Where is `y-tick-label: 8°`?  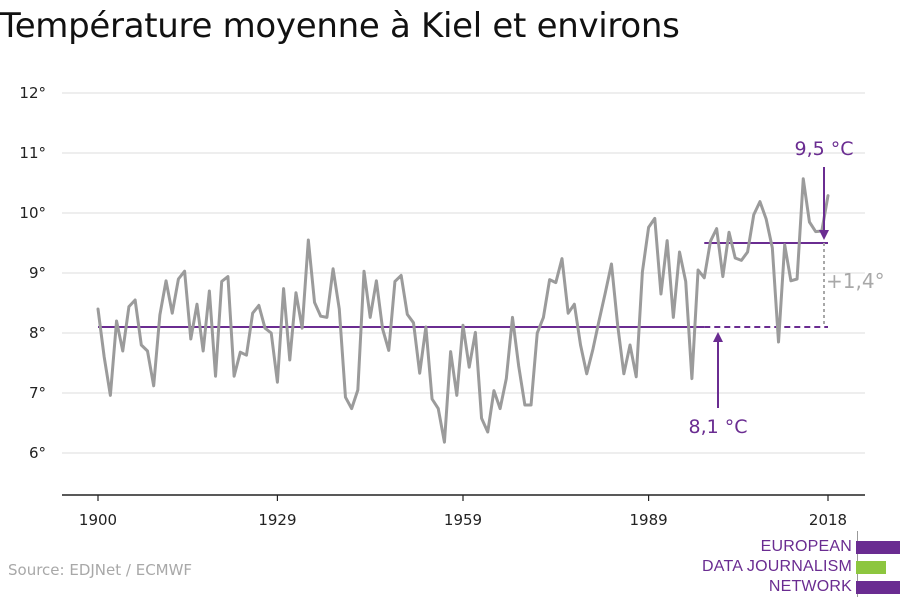
y-tick-label: 8° is located at coordinates (37, 333).